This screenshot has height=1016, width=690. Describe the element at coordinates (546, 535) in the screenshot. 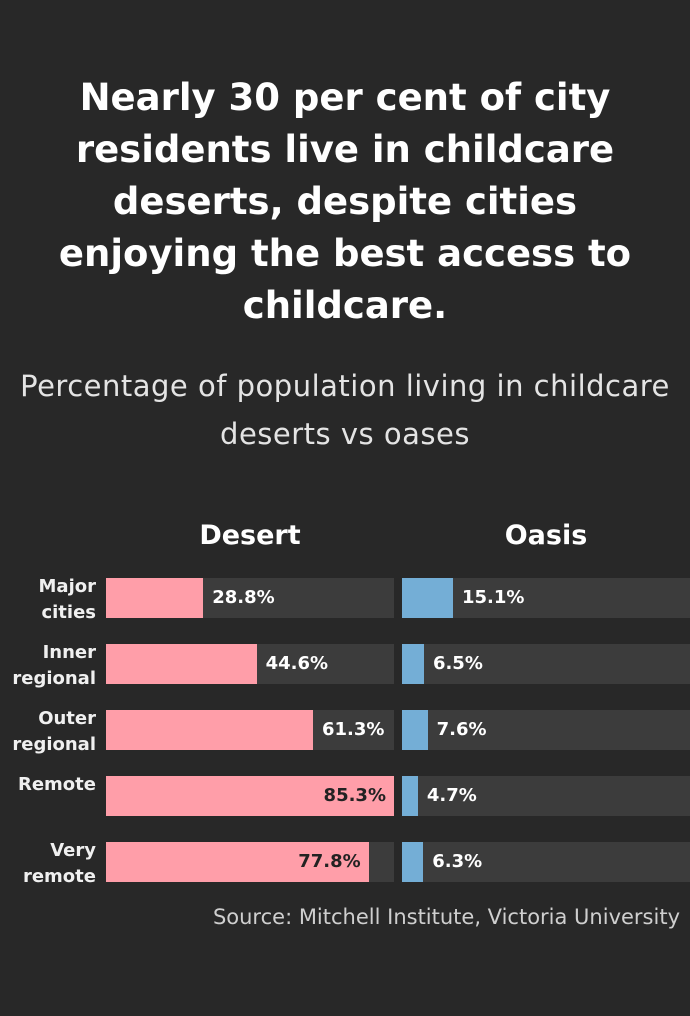

I see `series-header: Oasis` at that location.